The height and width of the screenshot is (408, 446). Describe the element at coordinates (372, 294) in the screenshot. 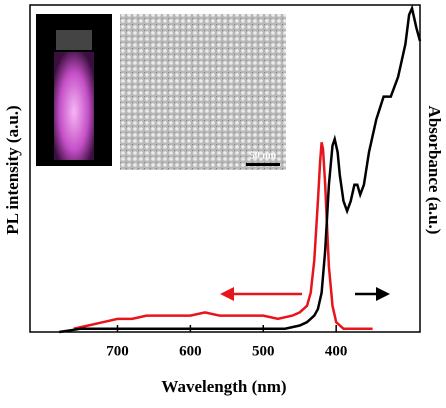

I see `abs-arrow` at that location.